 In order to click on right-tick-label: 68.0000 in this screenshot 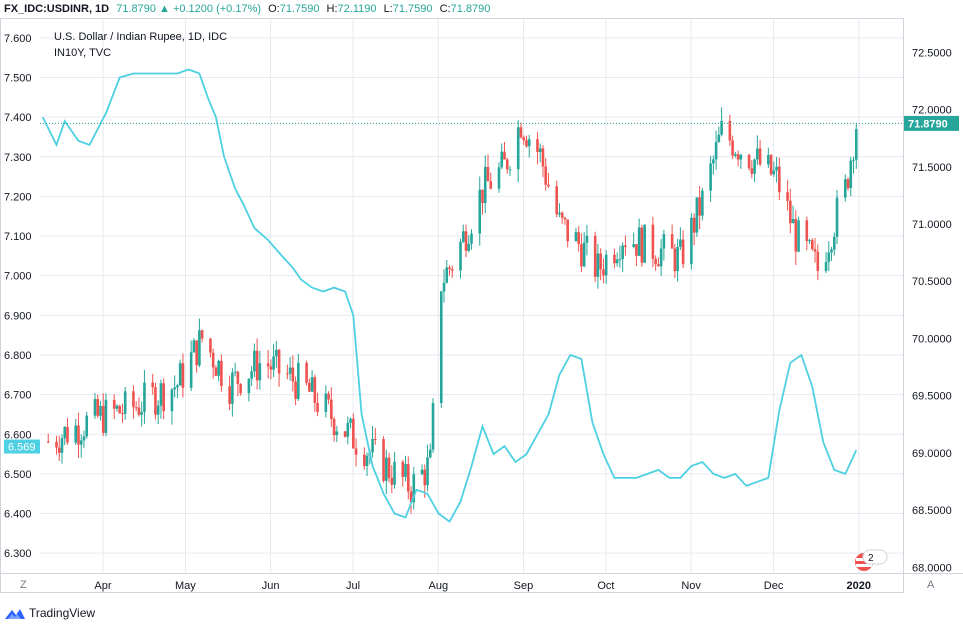, I will do `click(932, 568)`.